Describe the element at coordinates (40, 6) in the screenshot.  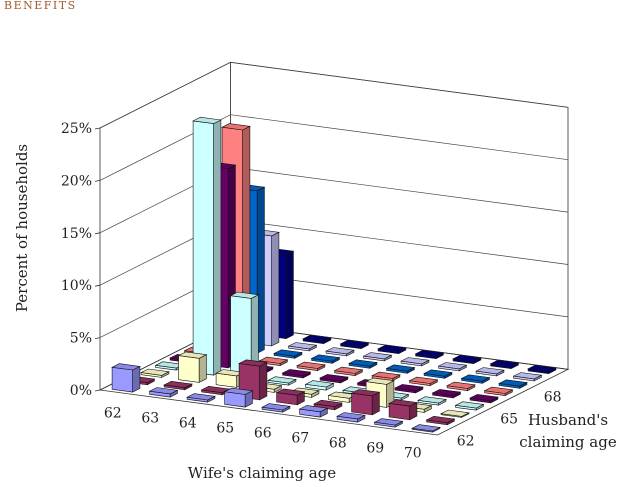
I see `section-header: BENEFITS` at that location.